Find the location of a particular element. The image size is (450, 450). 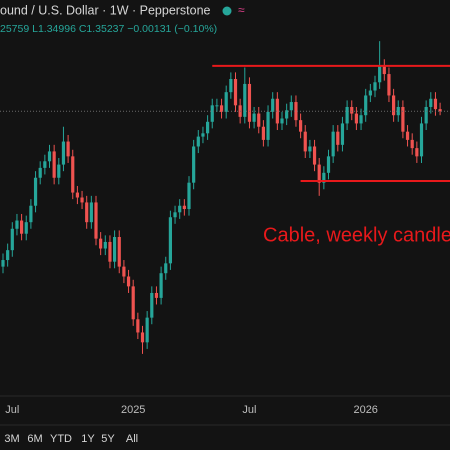

range-button: All is located at coordinates (132, 439).